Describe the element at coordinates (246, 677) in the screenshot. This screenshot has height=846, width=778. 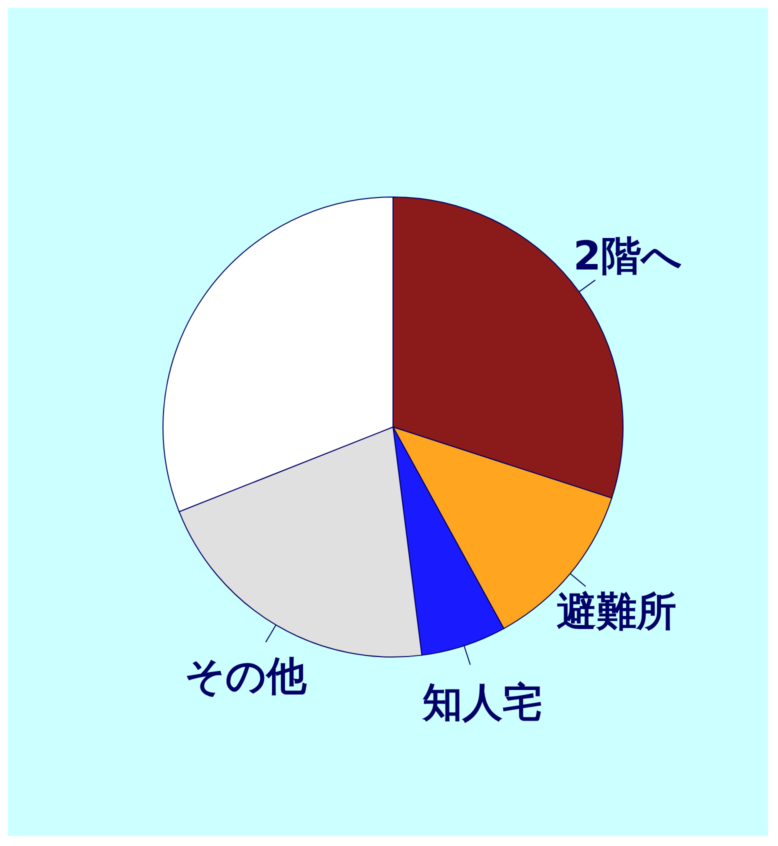
I see `slice-label: その他` at that location.